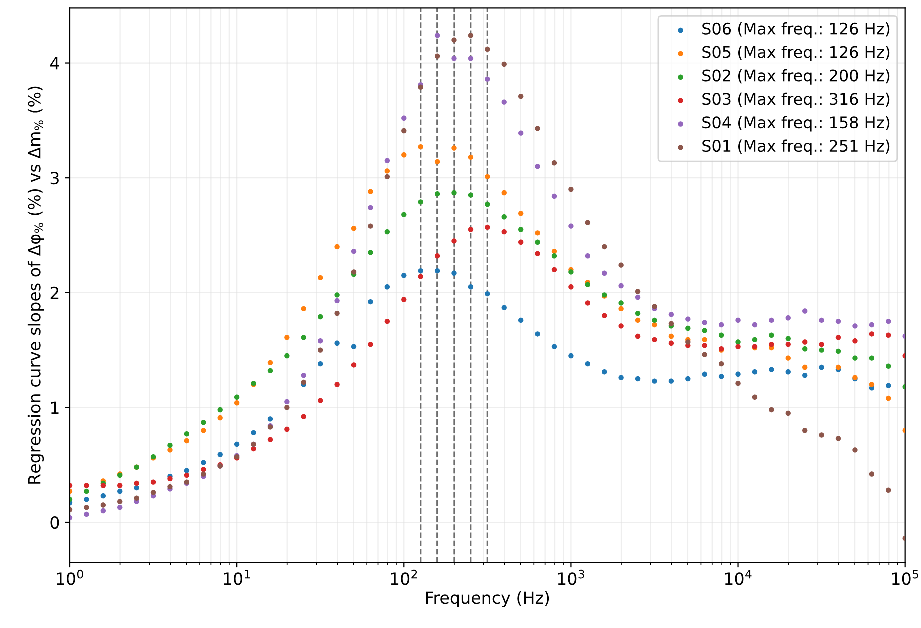 This screenshot has width=921, height=628. What do you see at coordinates (796, 124) in the screenshot?
I see `legend-label: S04 (Max freq.: 158 Hz)` at bounding box center [796, 124].